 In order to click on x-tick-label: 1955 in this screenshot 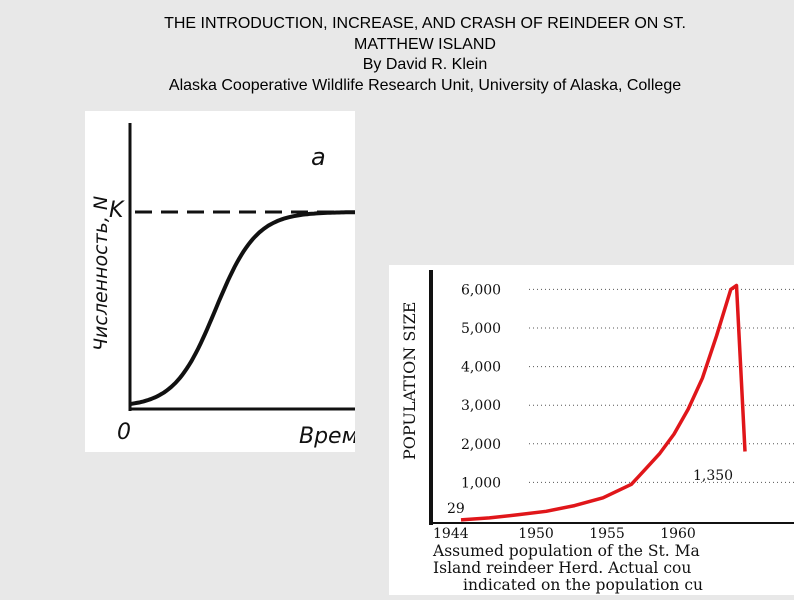, I will do `click(607, 534)`.